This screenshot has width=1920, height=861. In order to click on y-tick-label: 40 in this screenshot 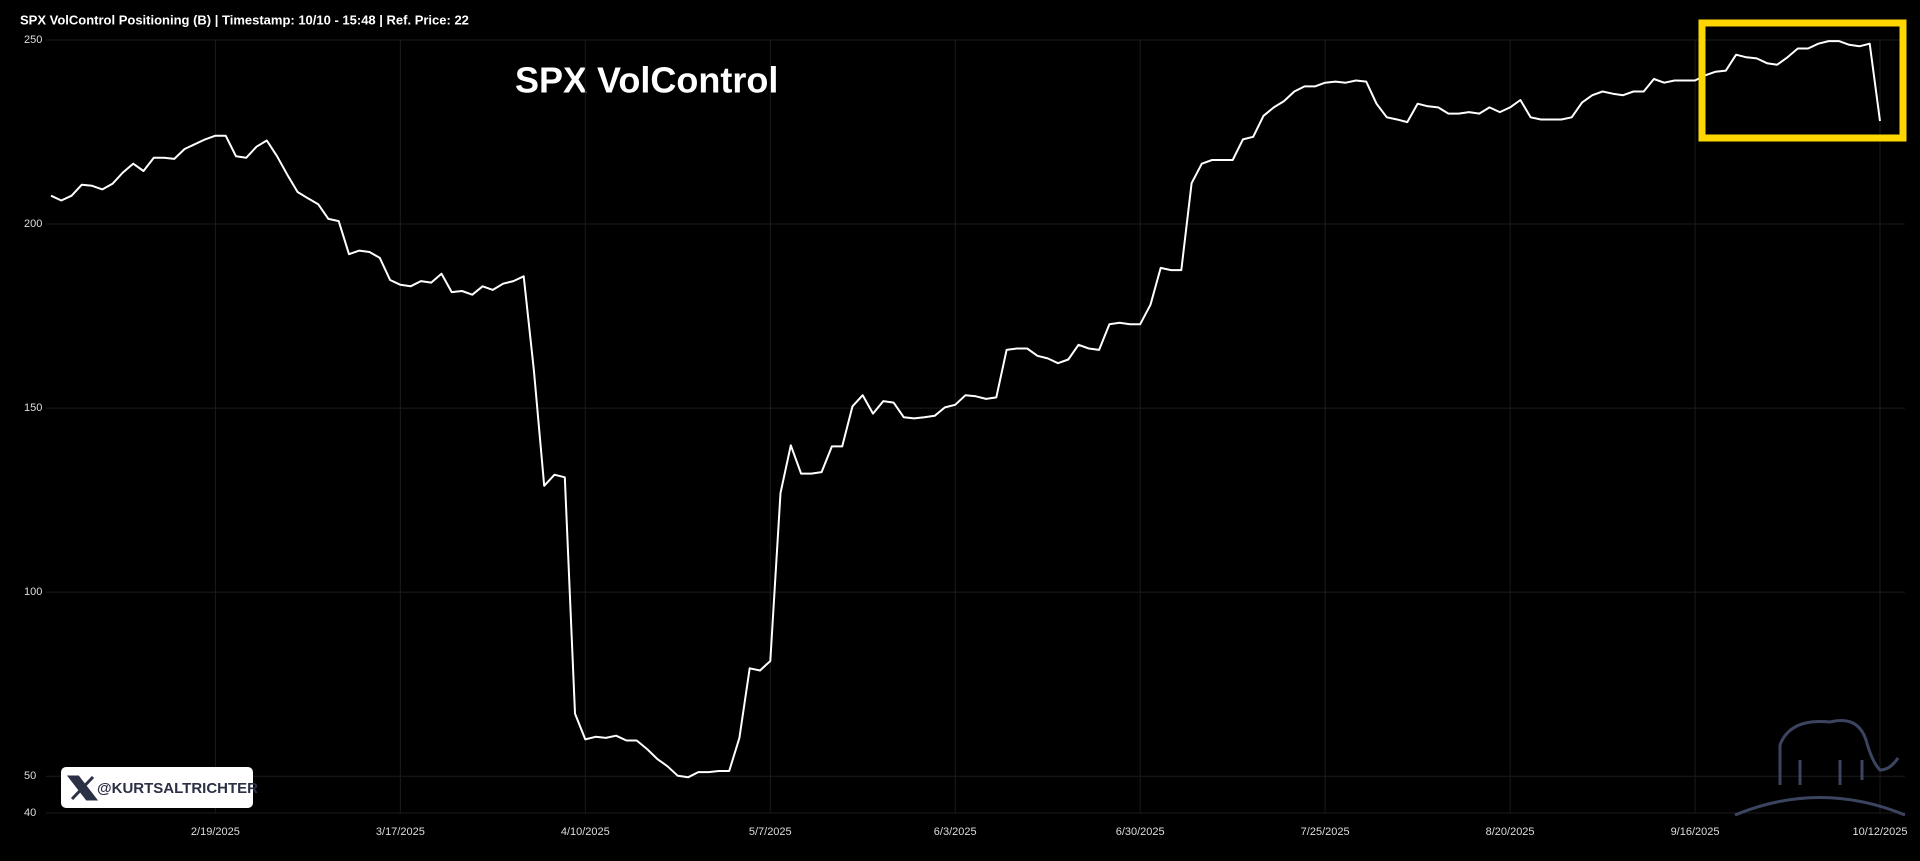, I will do `click(30, 813)`.